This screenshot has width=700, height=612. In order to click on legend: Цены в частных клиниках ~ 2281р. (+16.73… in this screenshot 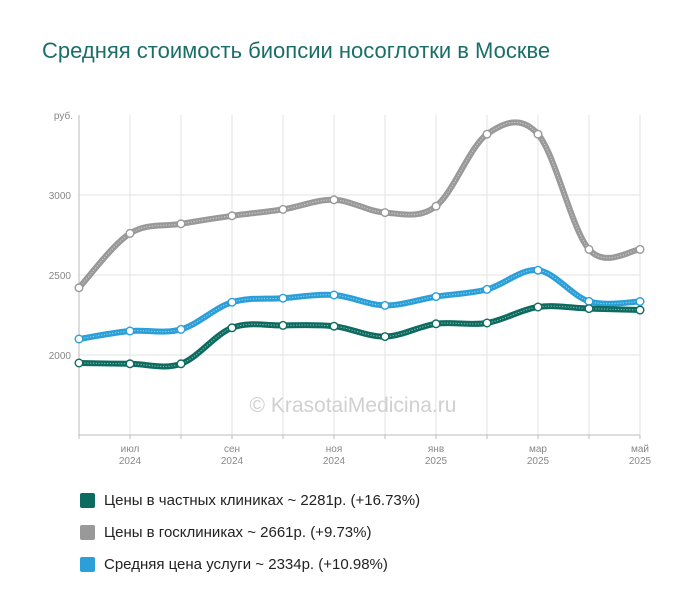, I will do `click(250, 532)`.